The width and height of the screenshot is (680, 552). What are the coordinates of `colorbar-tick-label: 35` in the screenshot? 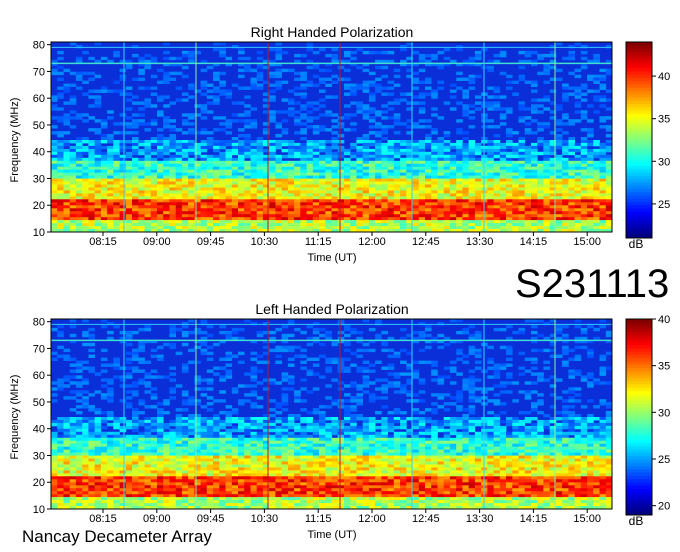 It's located at (664, 120).